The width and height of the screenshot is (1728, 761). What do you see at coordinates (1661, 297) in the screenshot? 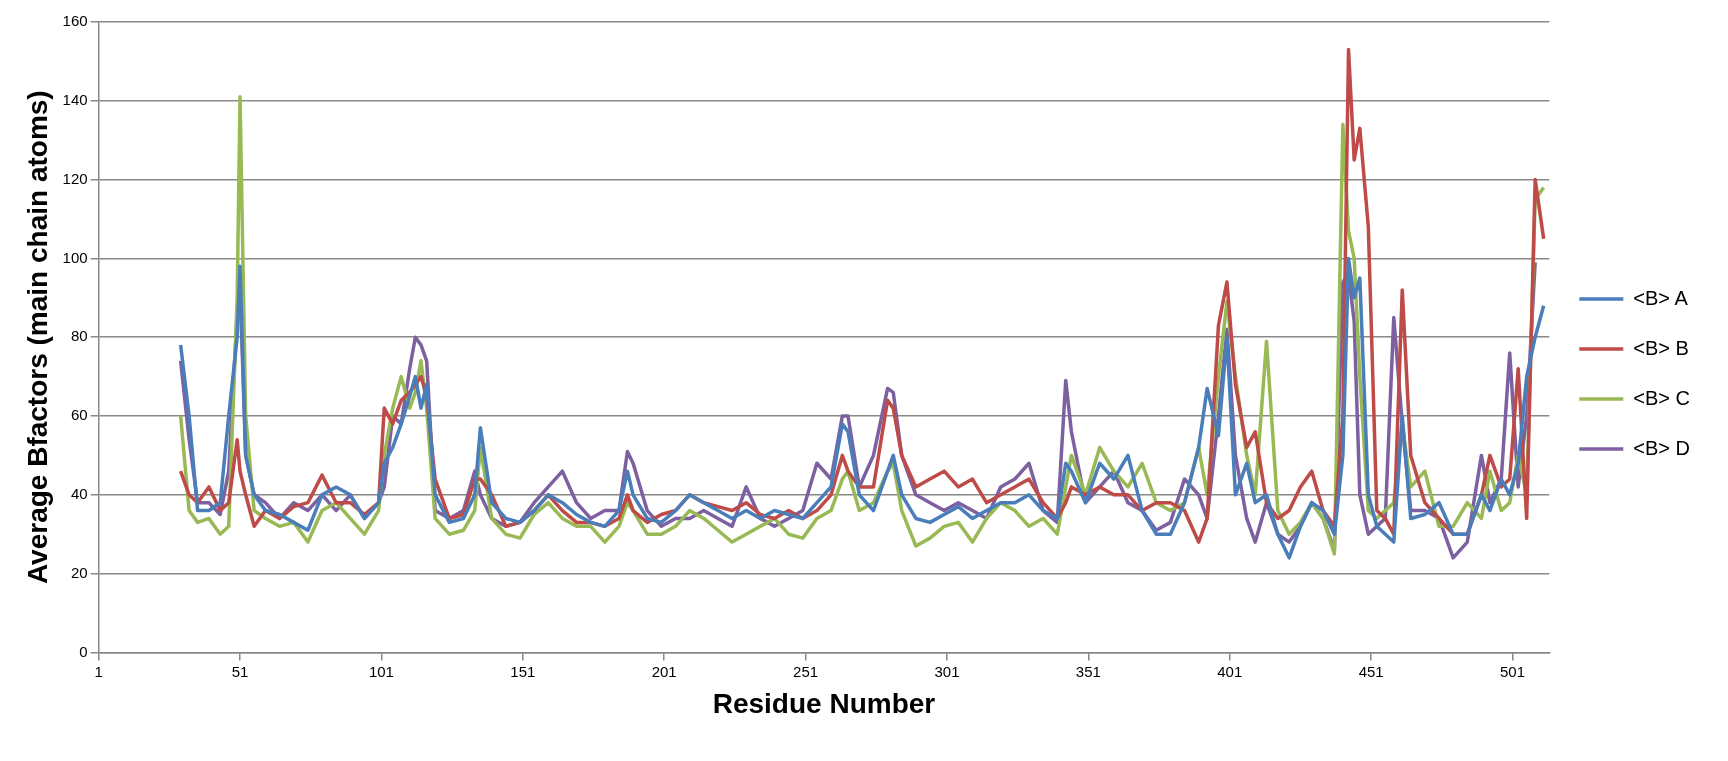
I see `legend-label: <B> A` at bounding box center [1661, 297].